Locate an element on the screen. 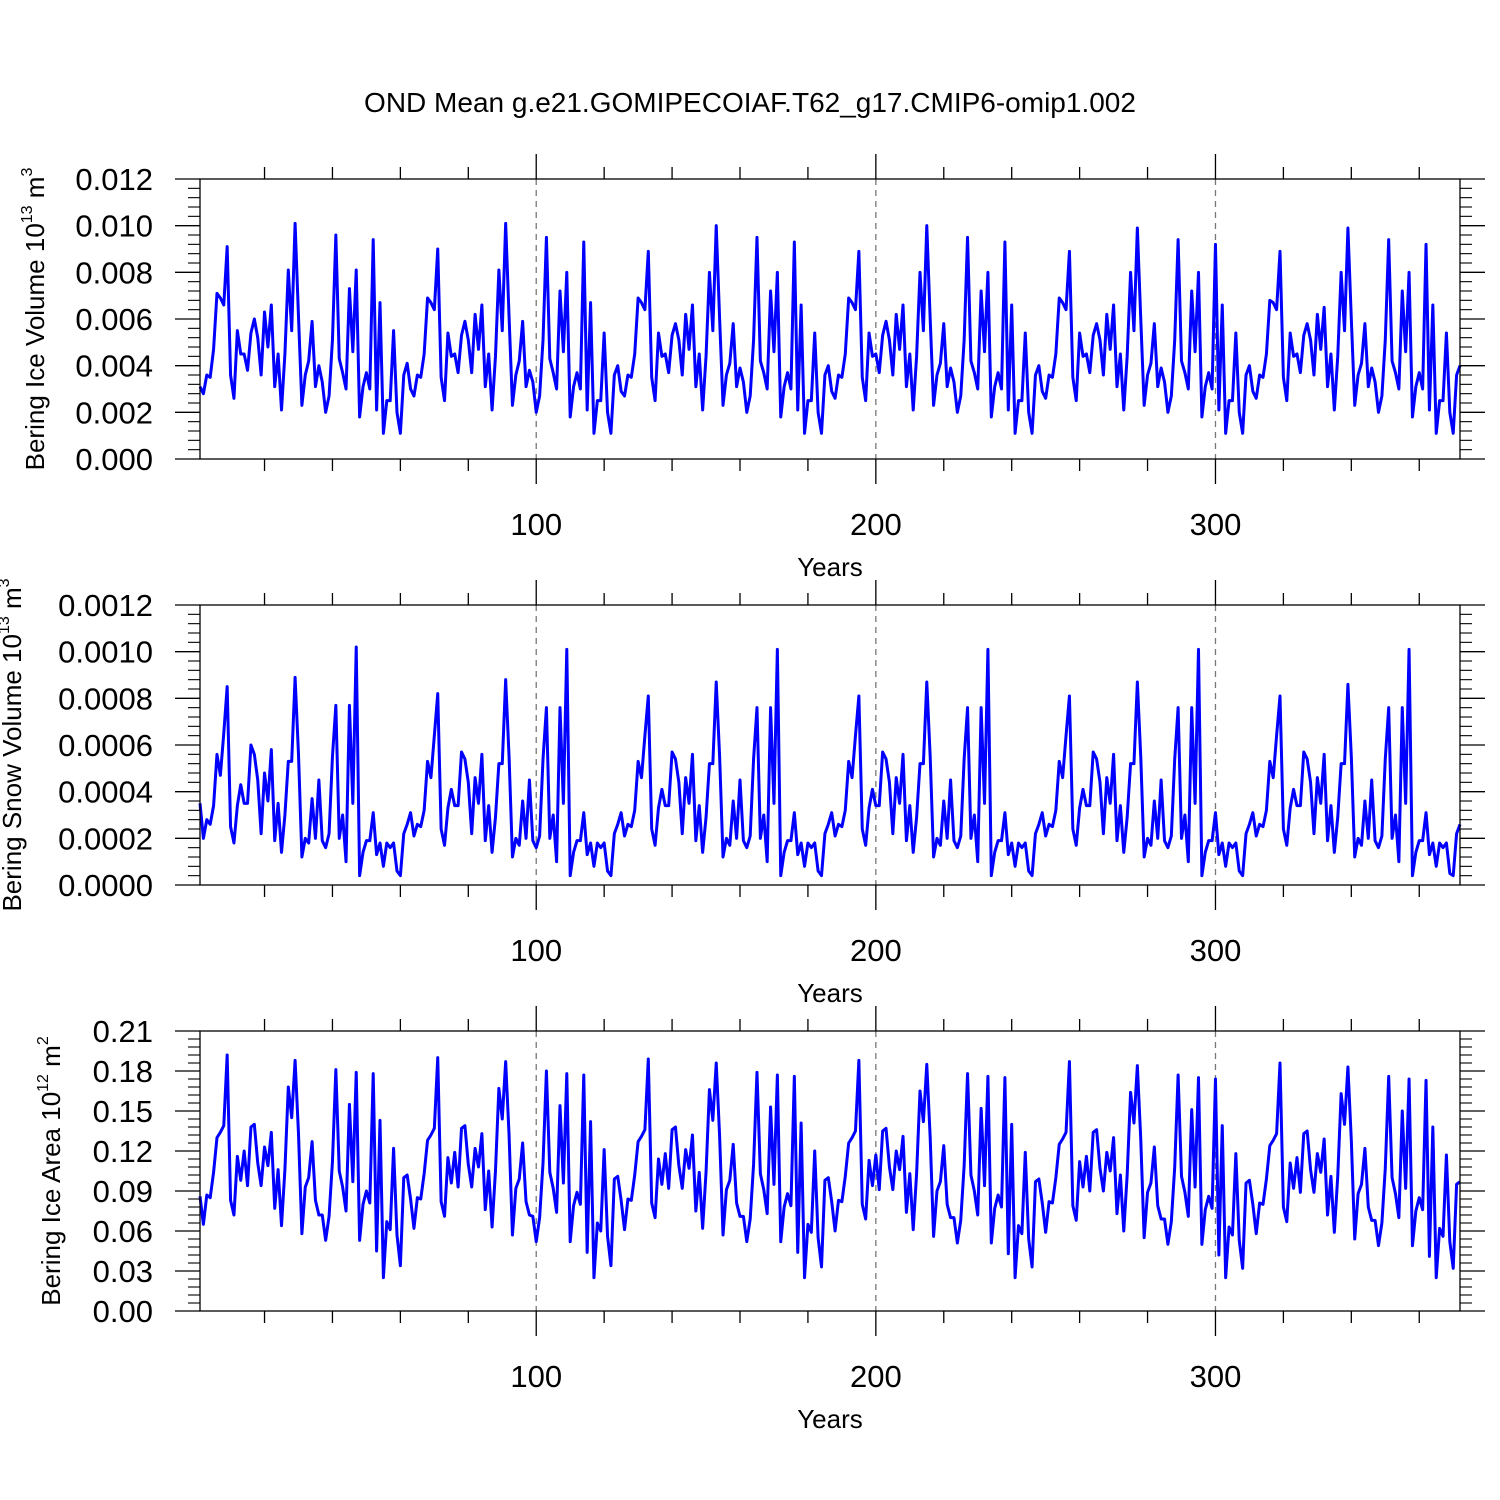  y-tick-label: 0.0006 is located at coordinates (105, 745).